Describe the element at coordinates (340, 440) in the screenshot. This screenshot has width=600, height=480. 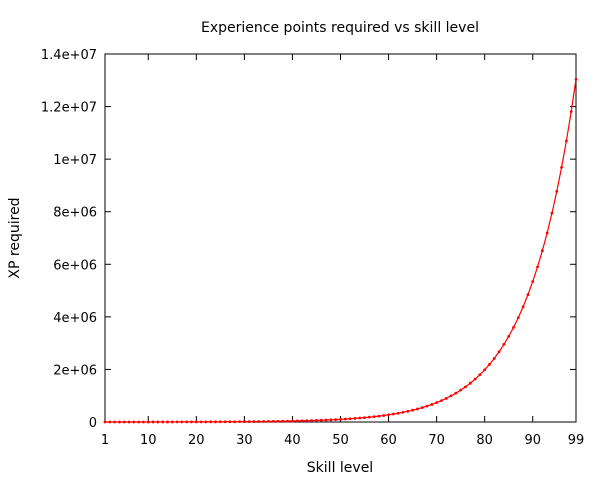
I see `x-tick-label: 50` at that location.